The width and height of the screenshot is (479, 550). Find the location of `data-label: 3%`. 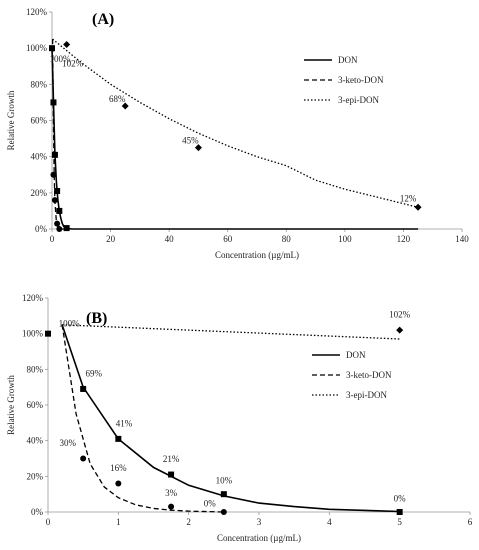

data-label: 3% is located at coordinates (171, 493).